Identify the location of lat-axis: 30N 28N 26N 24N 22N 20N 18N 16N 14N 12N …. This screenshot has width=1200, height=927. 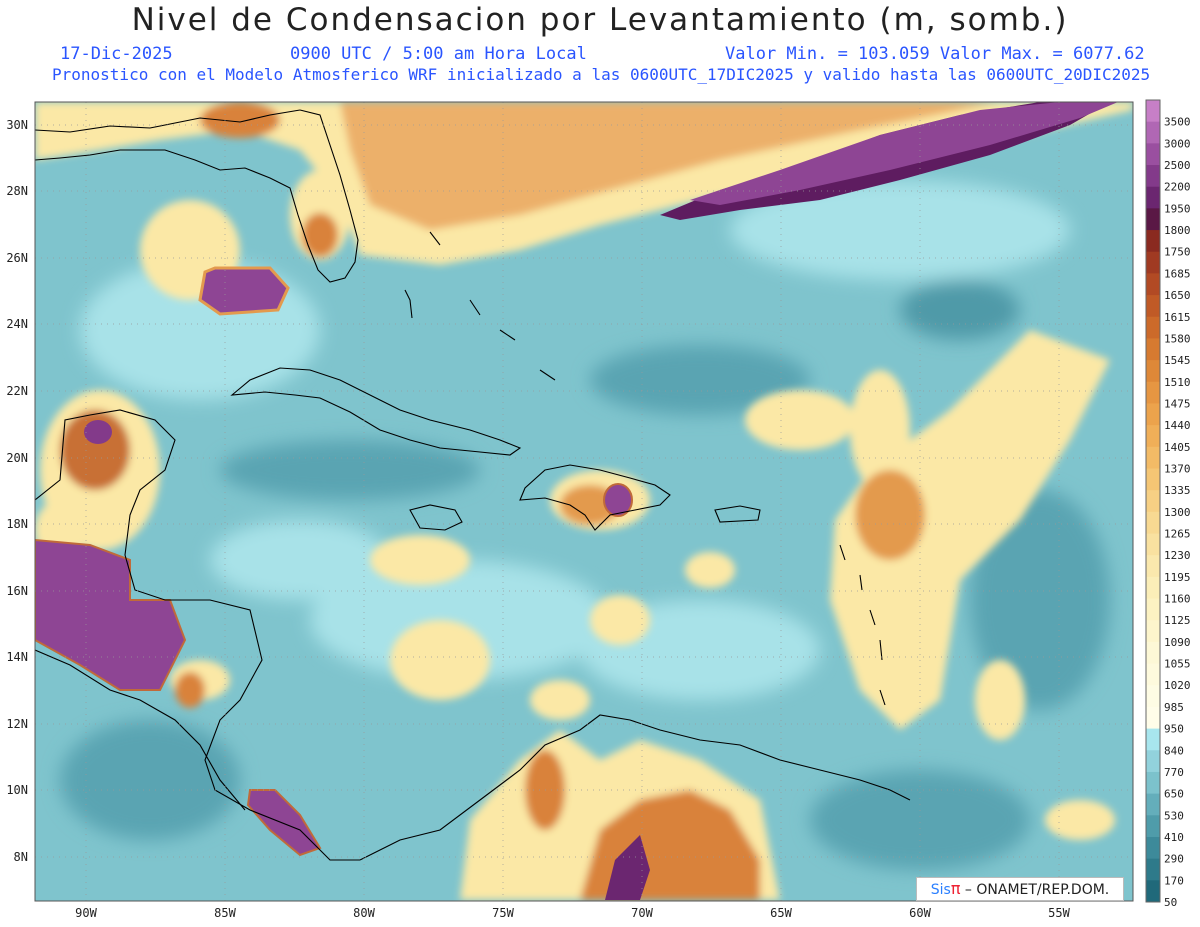
(17, 491).